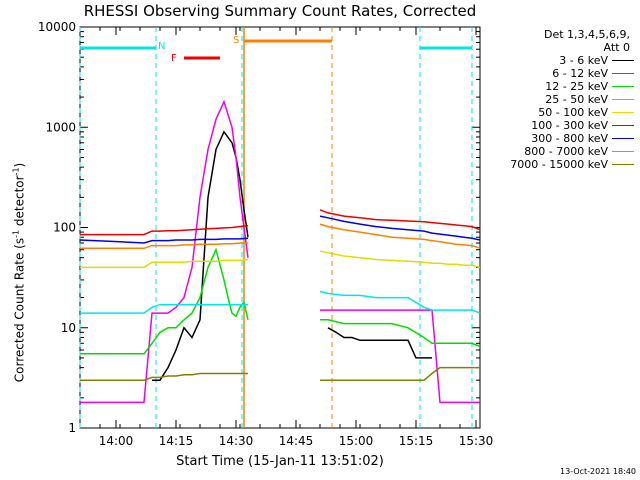  Describe the element at coordinates (236, 441) in the screenshot. I see `x-tick-label: 14:30` at that location.